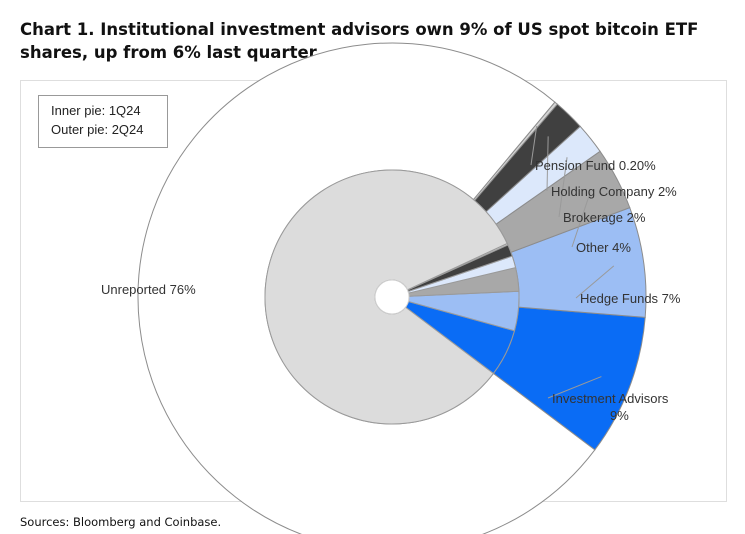  I want to click on label-hedge-funds: Hedge Funds 7%, so click(630, 298).